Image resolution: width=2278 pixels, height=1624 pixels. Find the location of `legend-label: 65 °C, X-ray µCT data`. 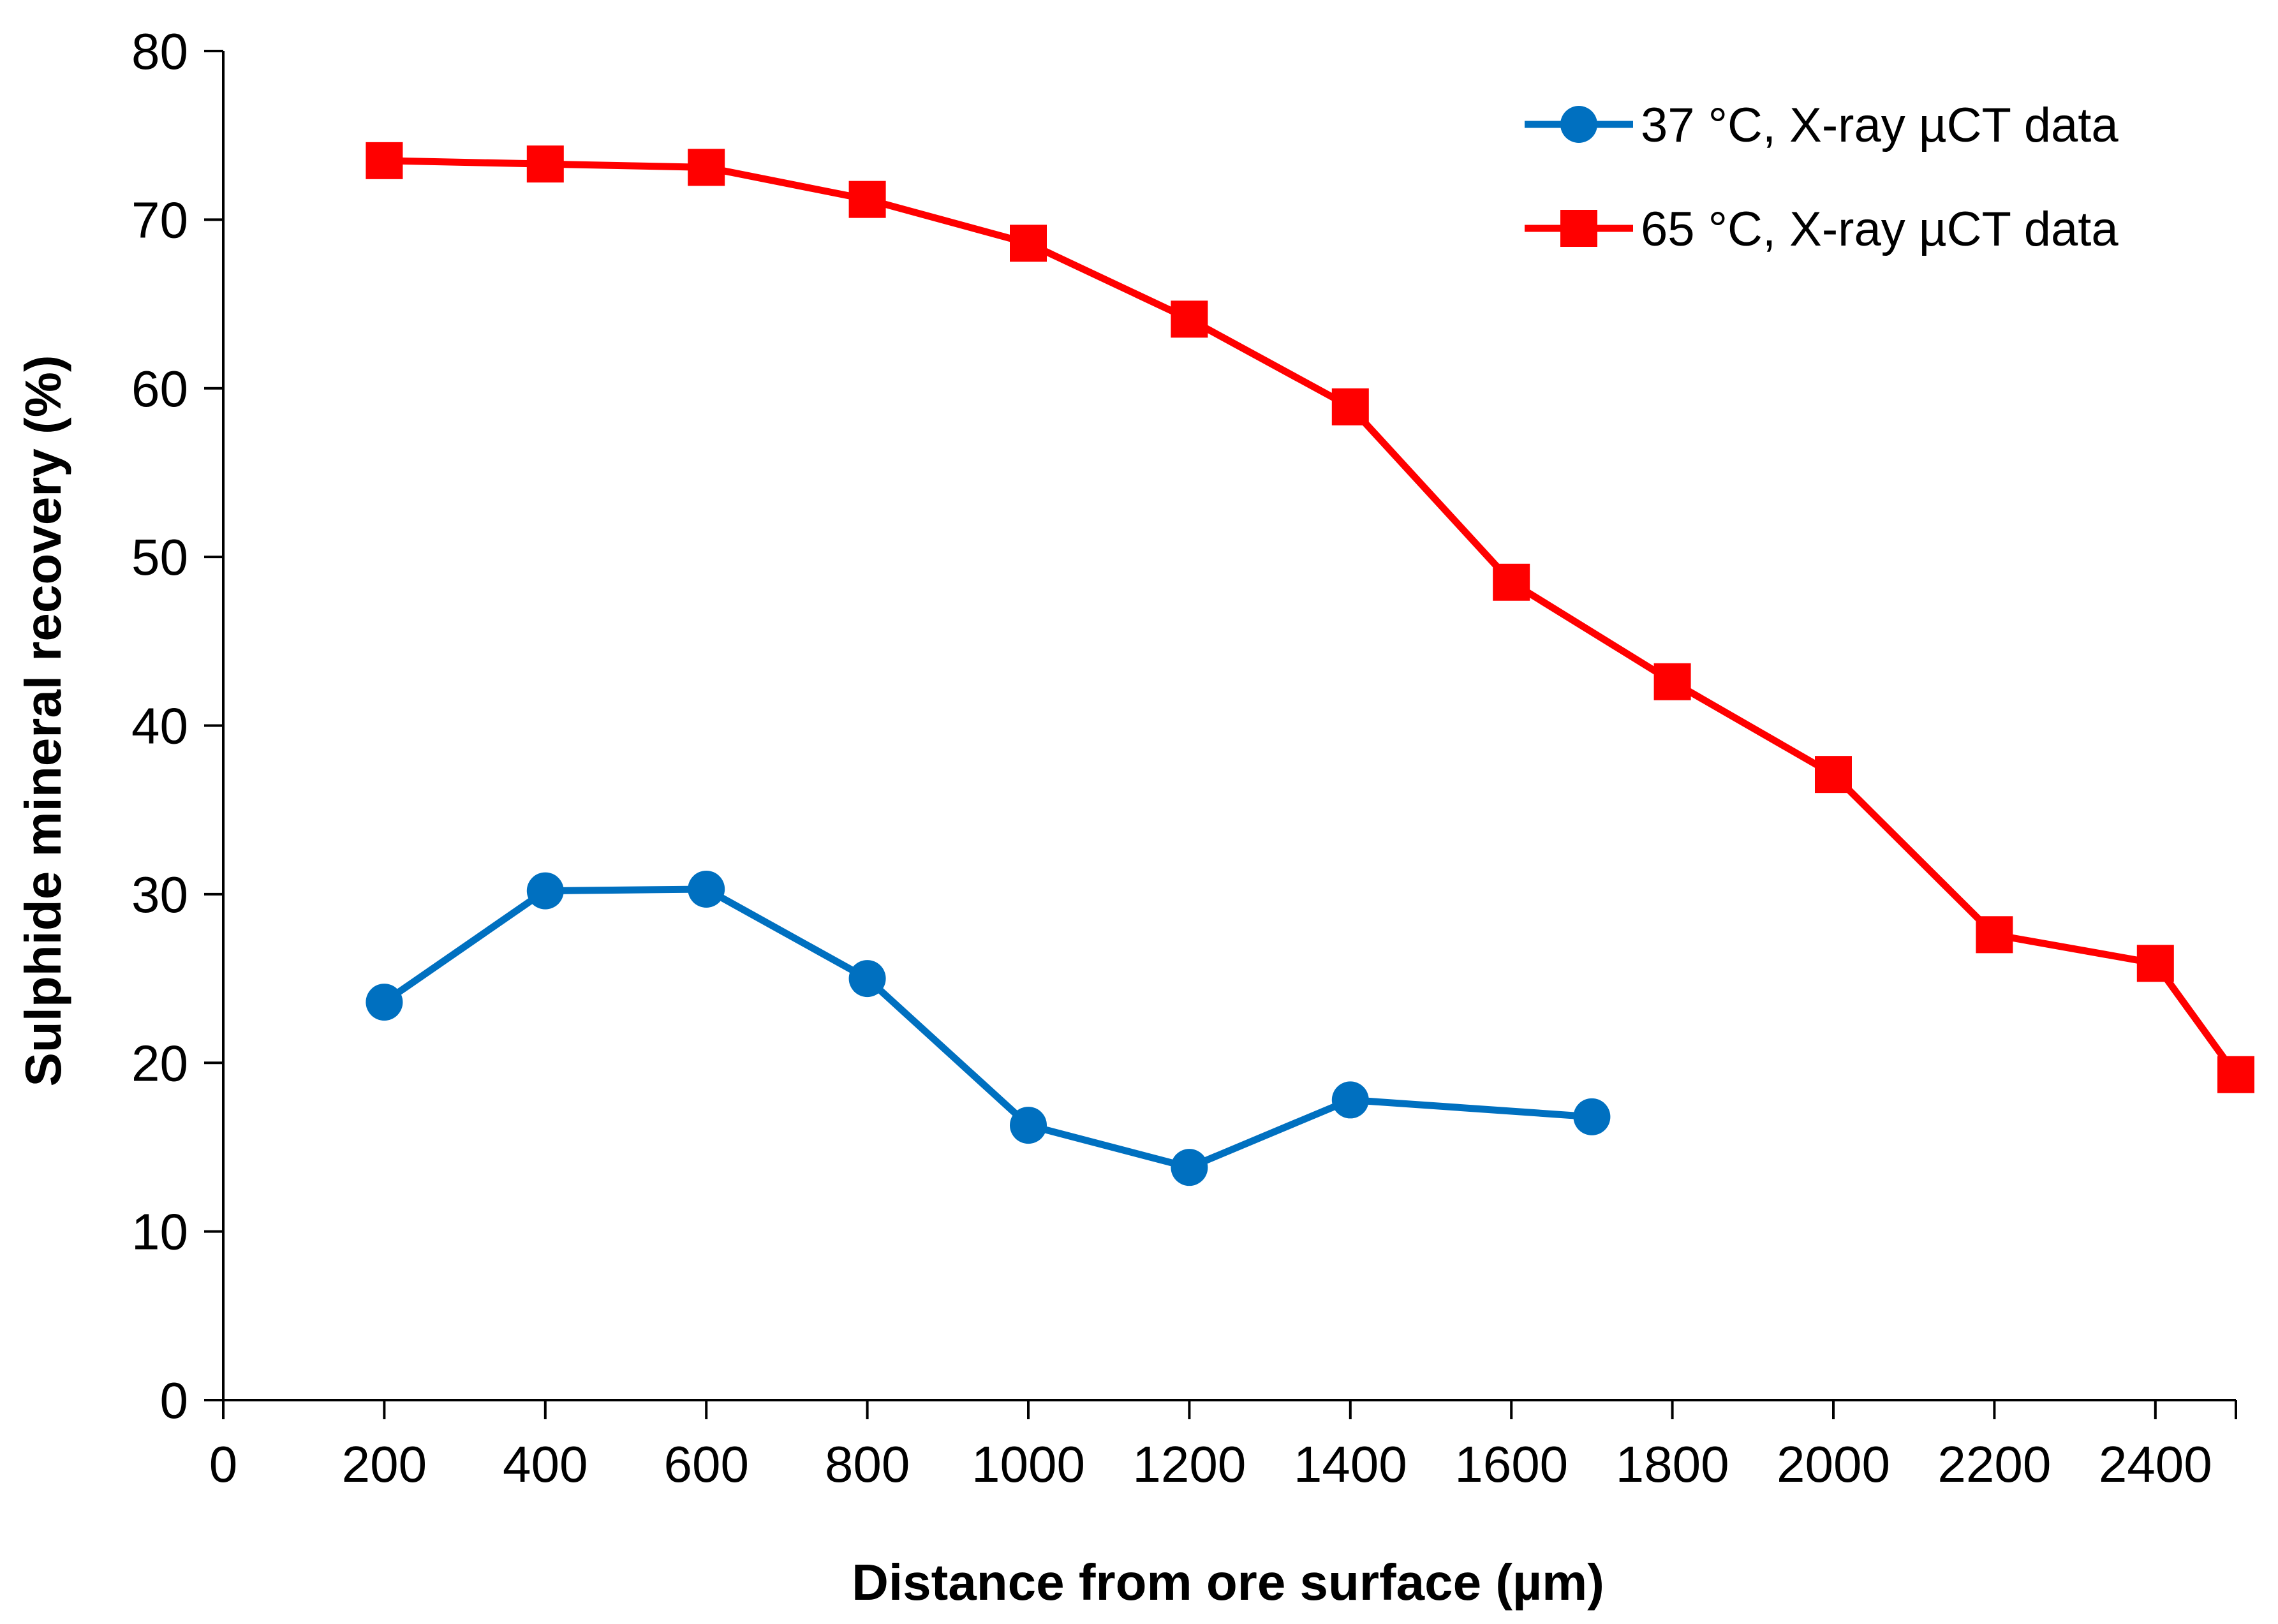

legend-label: 65 °C, X-ray µCT data is located at coordinates (1880, 229).